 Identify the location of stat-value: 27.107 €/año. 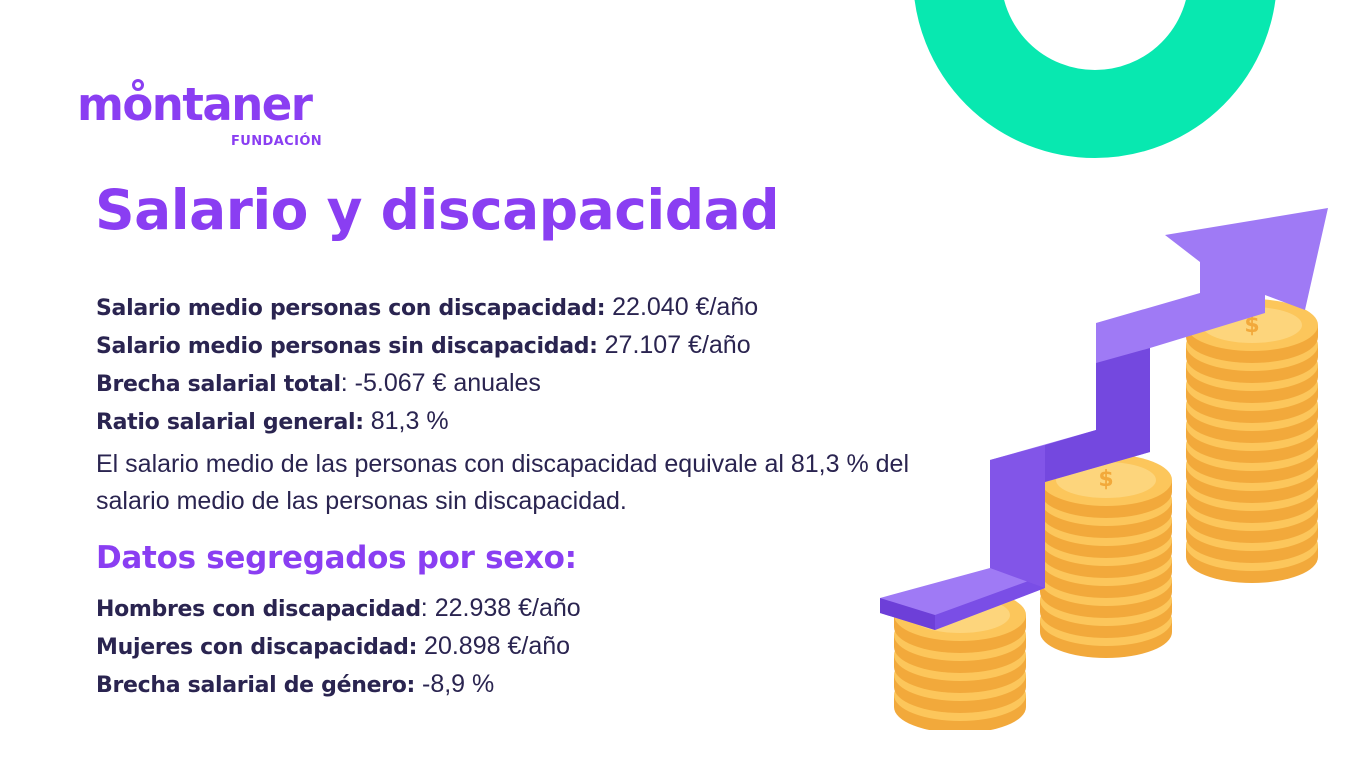
(674, 345).